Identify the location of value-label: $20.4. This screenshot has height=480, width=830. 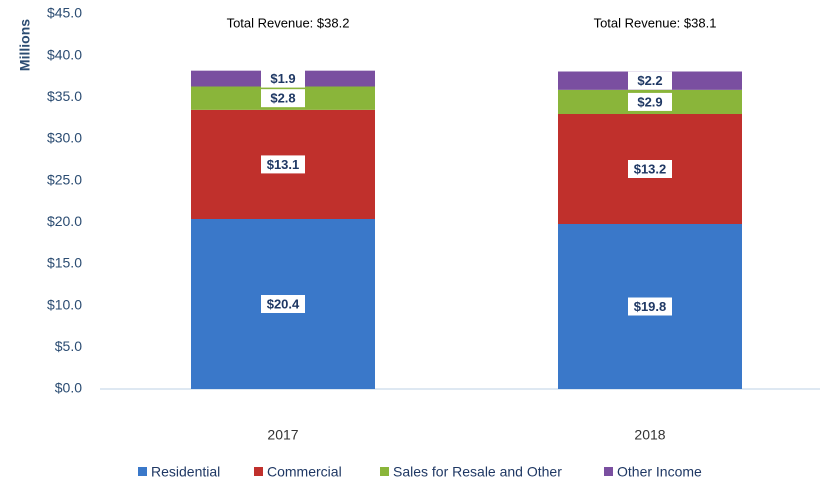
(283, 303).